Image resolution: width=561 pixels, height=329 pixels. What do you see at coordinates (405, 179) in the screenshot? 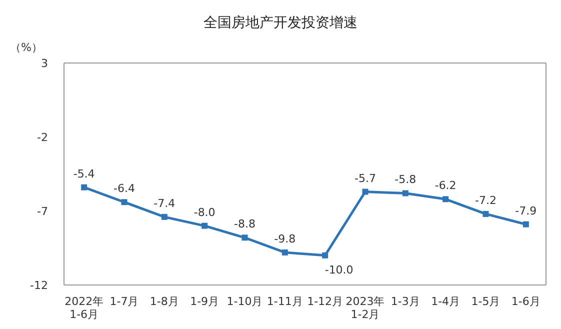
I see `data-label: -5.8` at bounding box center [405, 179].